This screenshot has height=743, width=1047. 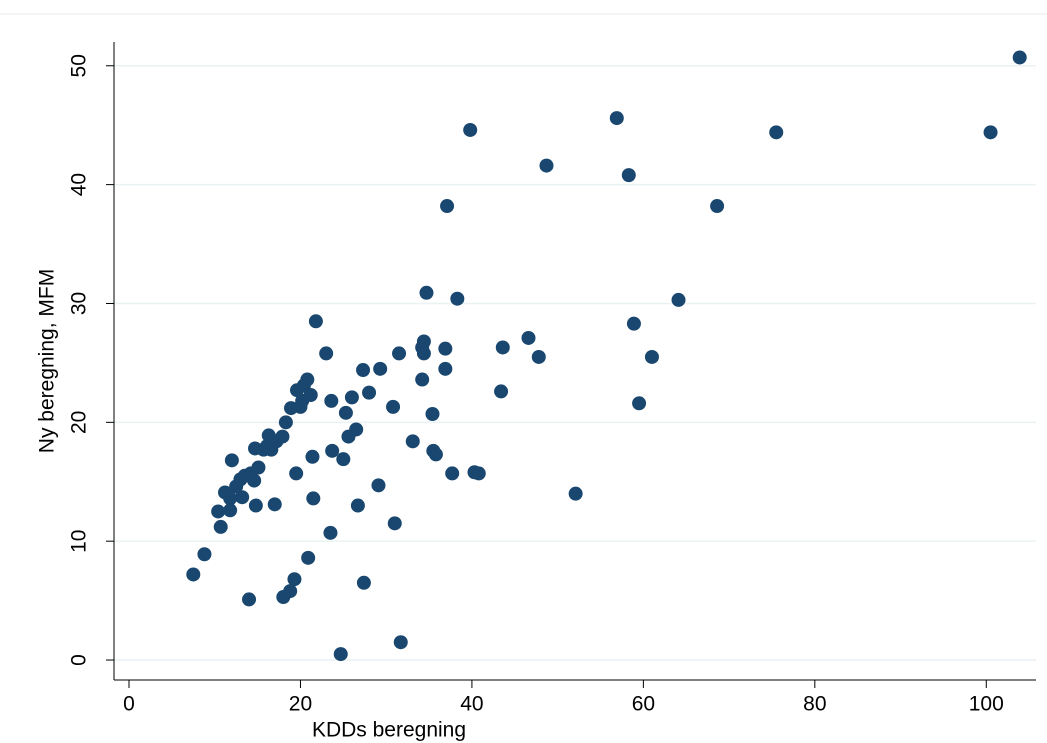 What do you see at coordinates (986, 704) in the screenshot?
I see `x-tick-label: 100` at bounding box center [986, 704].